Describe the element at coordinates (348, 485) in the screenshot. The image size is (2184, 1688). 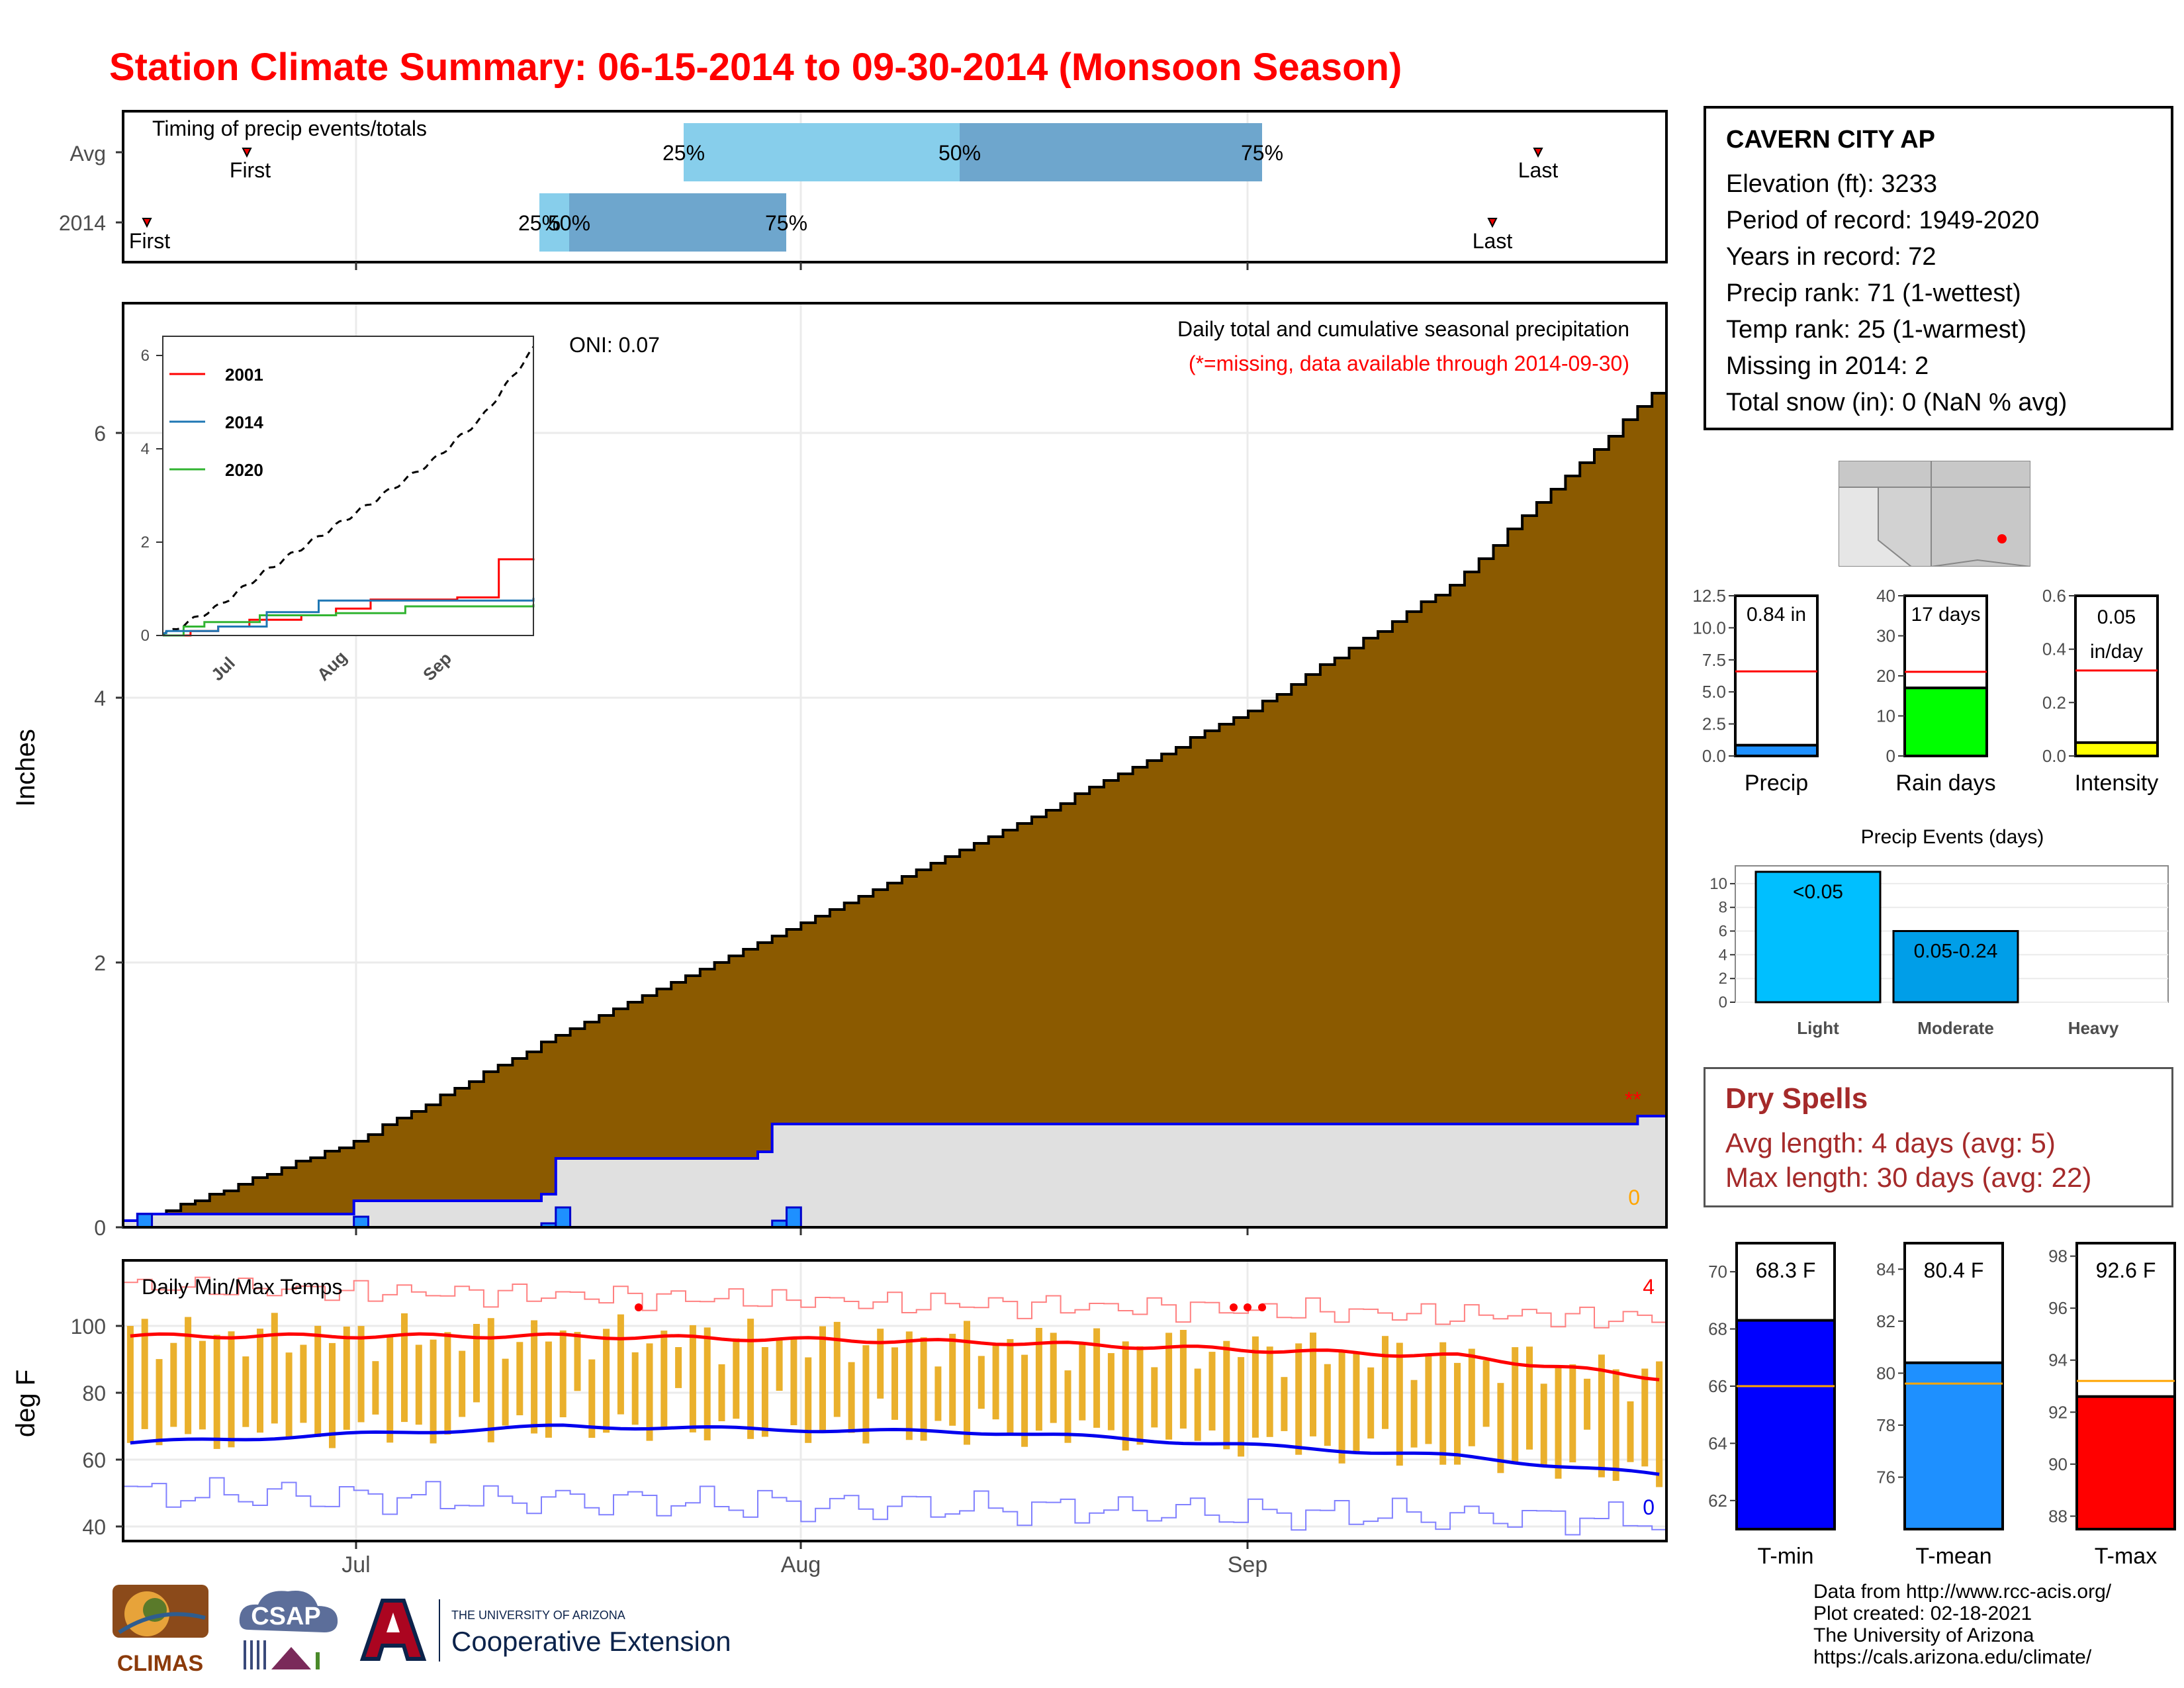
I see `inset-bg` at that location.